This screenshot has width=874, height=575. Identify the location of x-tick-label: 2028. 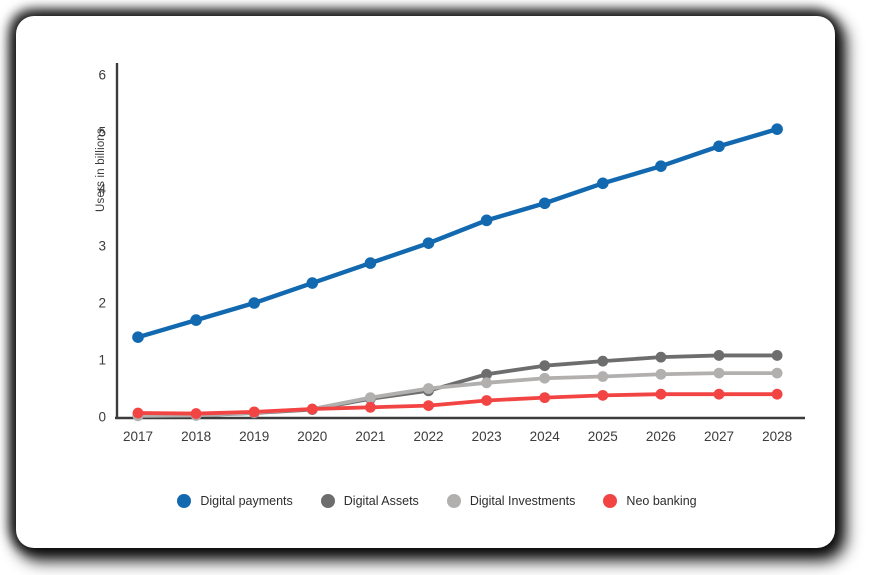
(777, 436).